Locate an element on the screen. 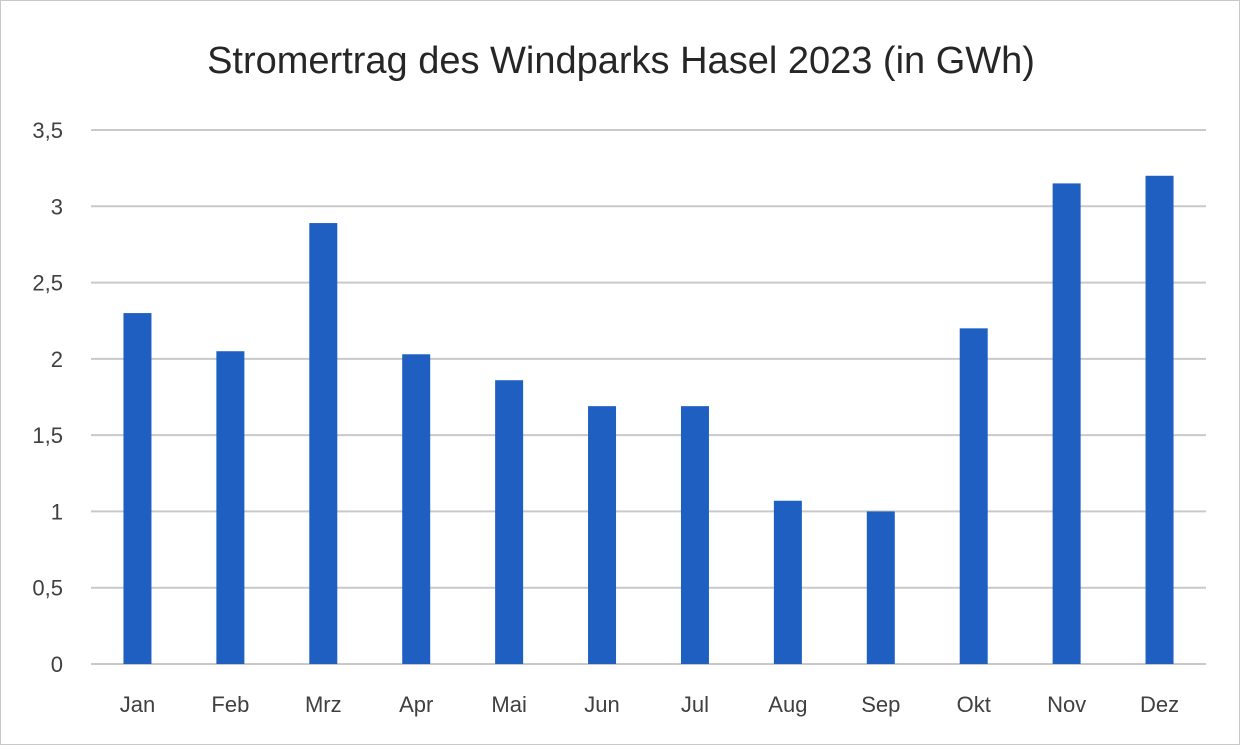 The width and height of the screenshot is (1240, 745). bar-dez is located at coordinates (1159, 419).